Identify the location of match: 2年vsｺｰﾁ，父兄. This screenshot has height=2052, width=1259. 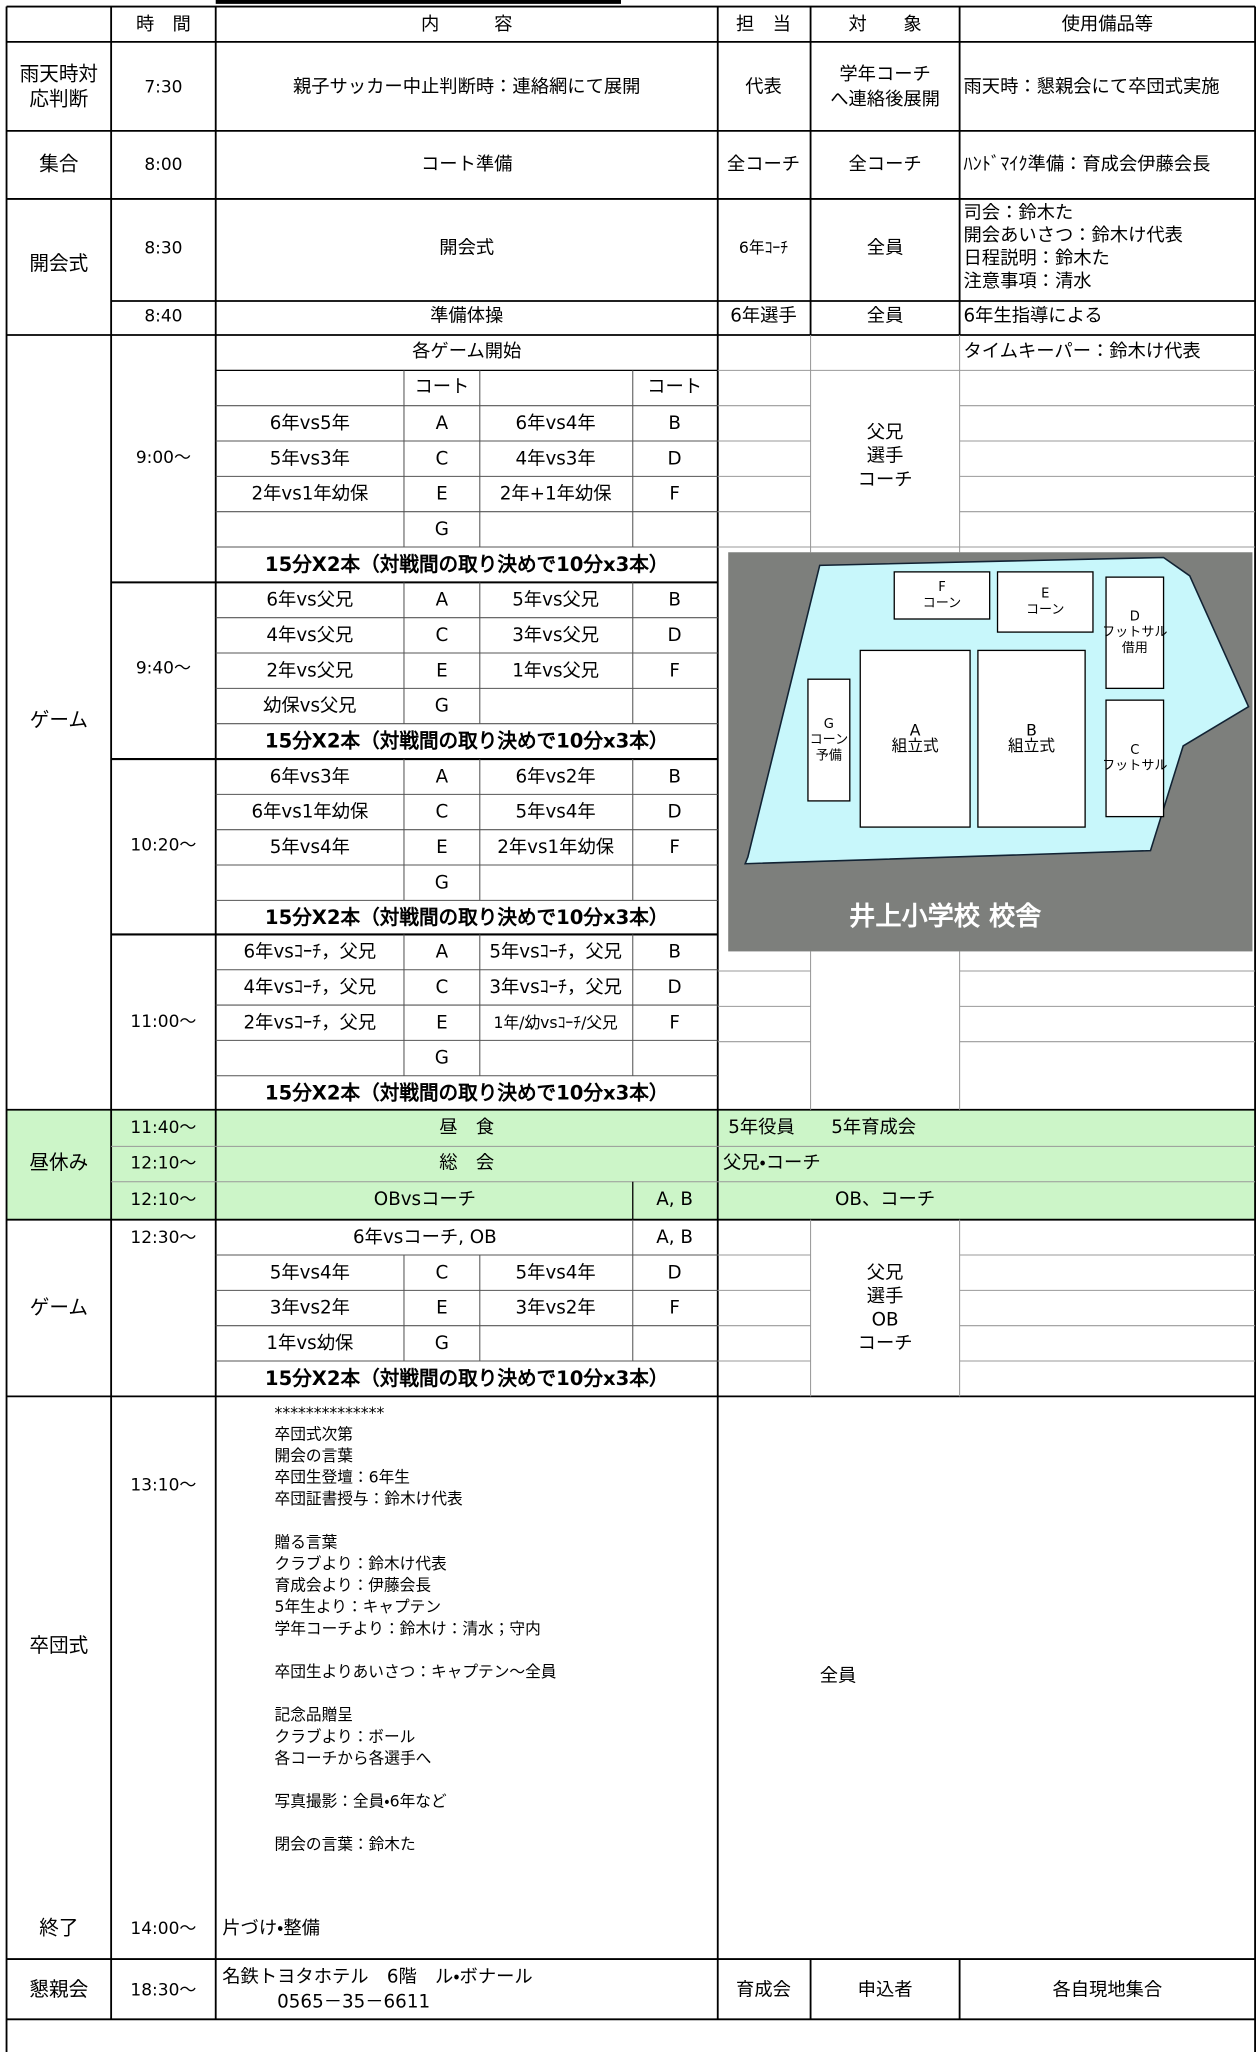
(310, 1022).